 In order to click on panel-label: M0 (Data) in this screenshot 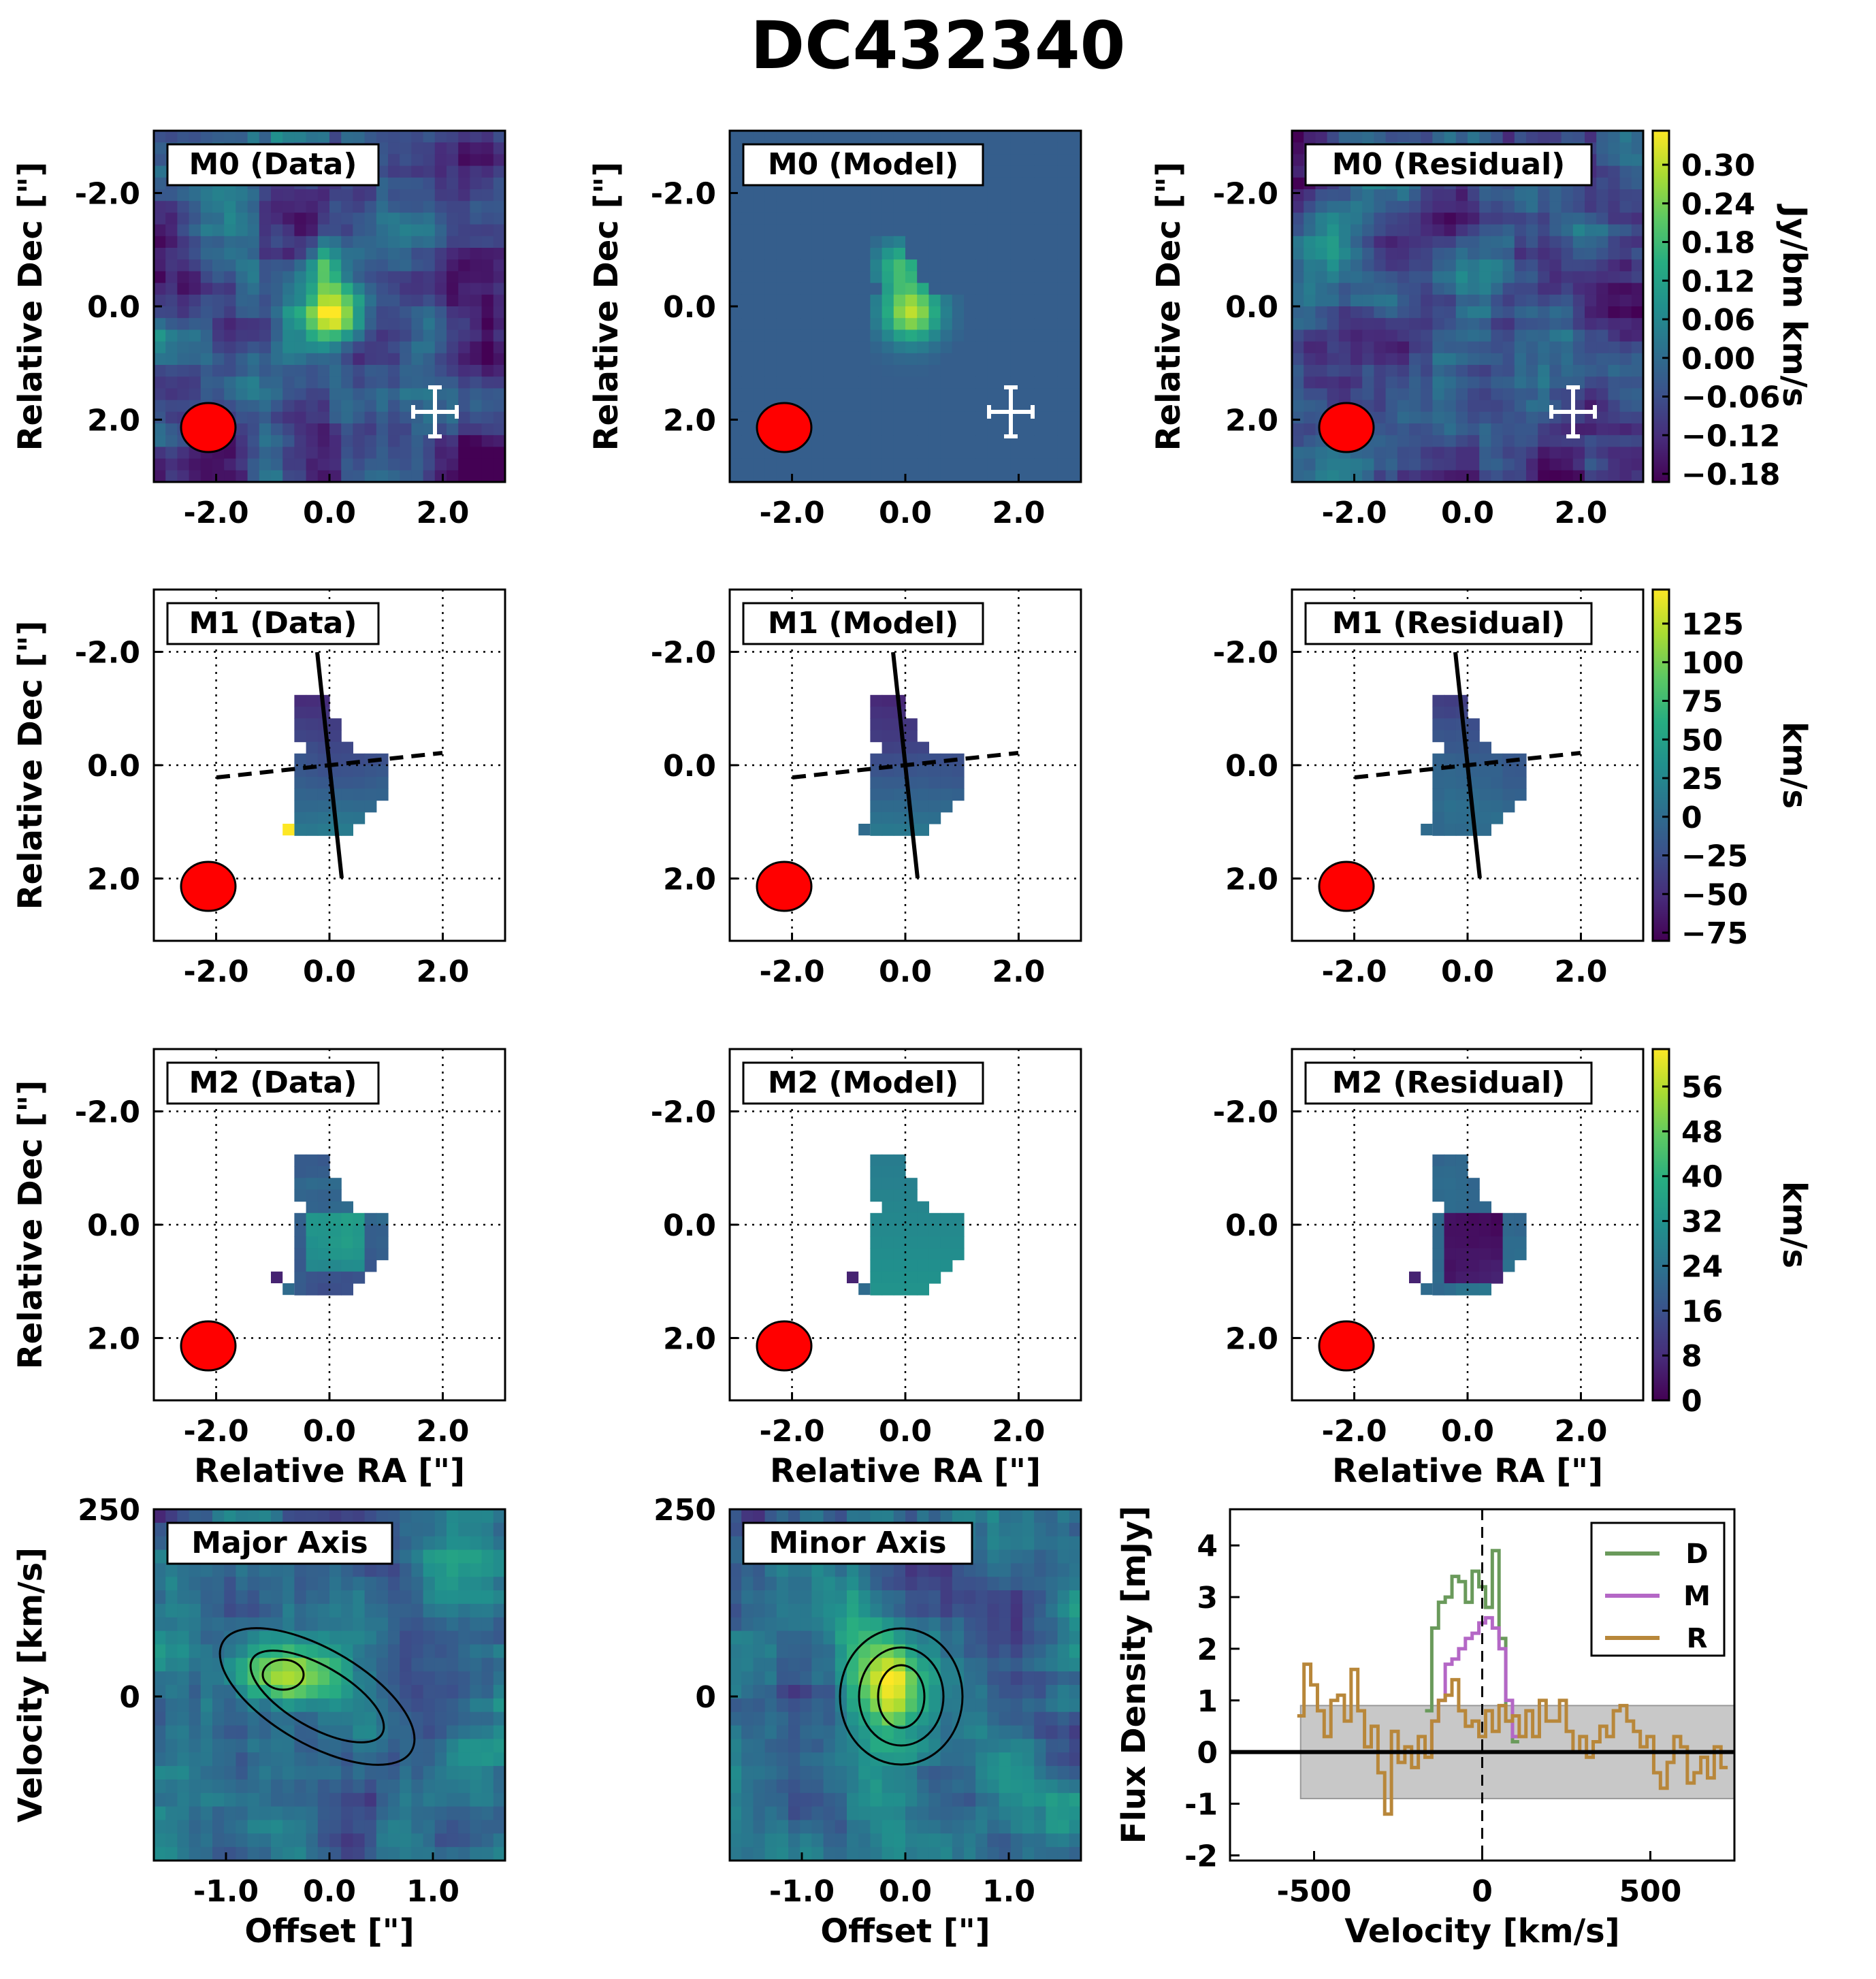, I will do `click(273, 164)`.